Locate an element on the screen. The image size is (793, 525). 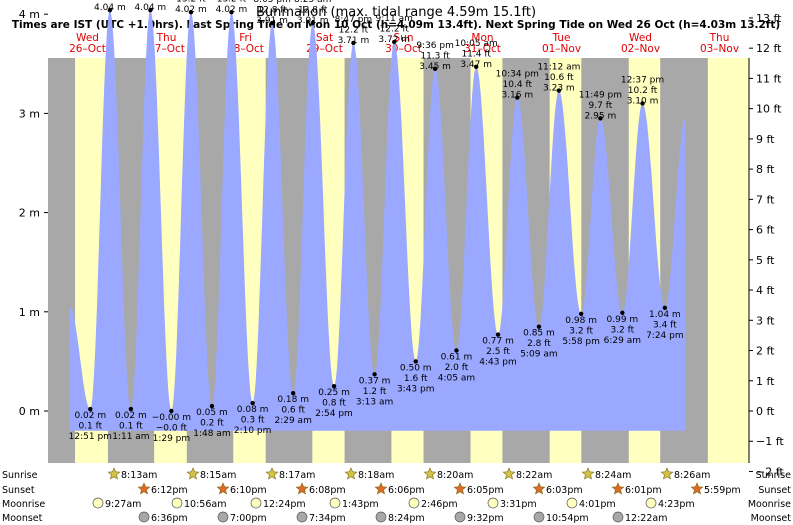
sunrise-time: 8:17am is located at coordinates (297, 475).